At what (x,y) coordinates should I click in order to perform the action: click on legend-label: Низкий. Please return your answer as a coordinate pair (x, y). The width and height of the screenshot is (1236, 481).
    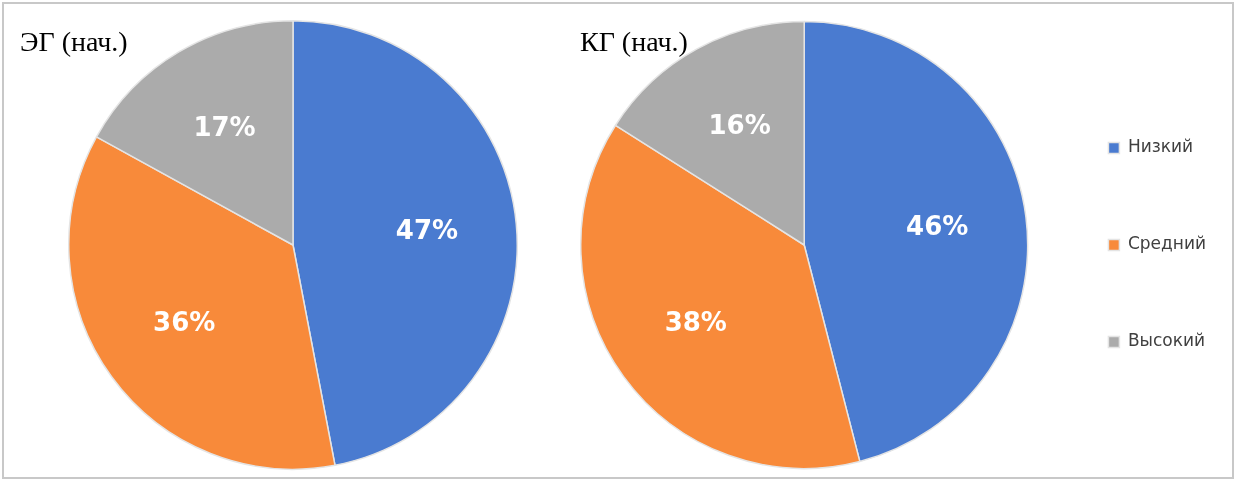
    Looking at the image, I should click on (1160, 146).